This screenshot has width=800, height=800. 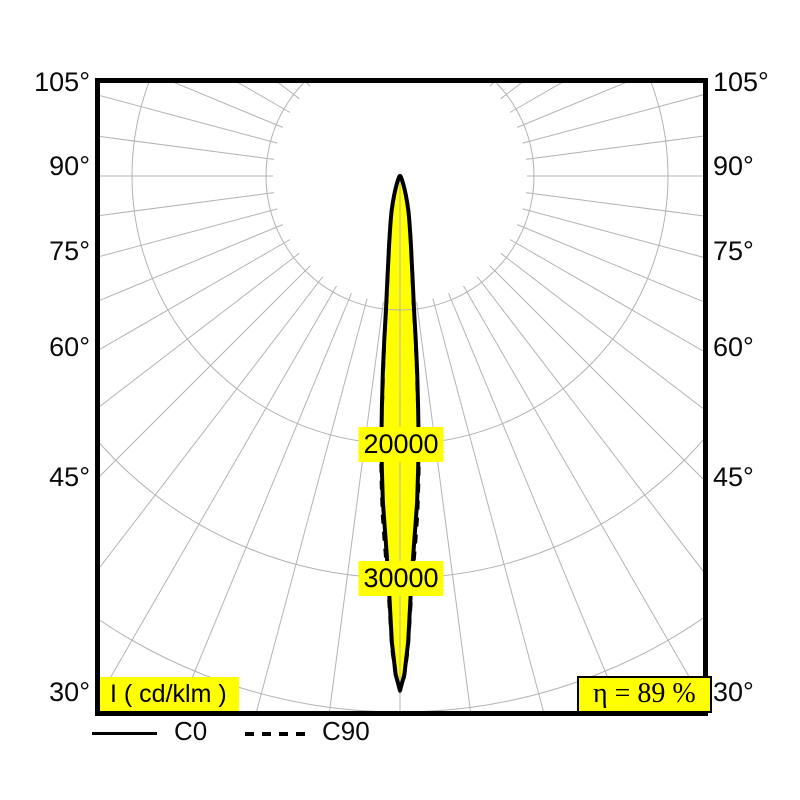 I want to click on ring-label-30000: 30000, so click(x=401, y=578).